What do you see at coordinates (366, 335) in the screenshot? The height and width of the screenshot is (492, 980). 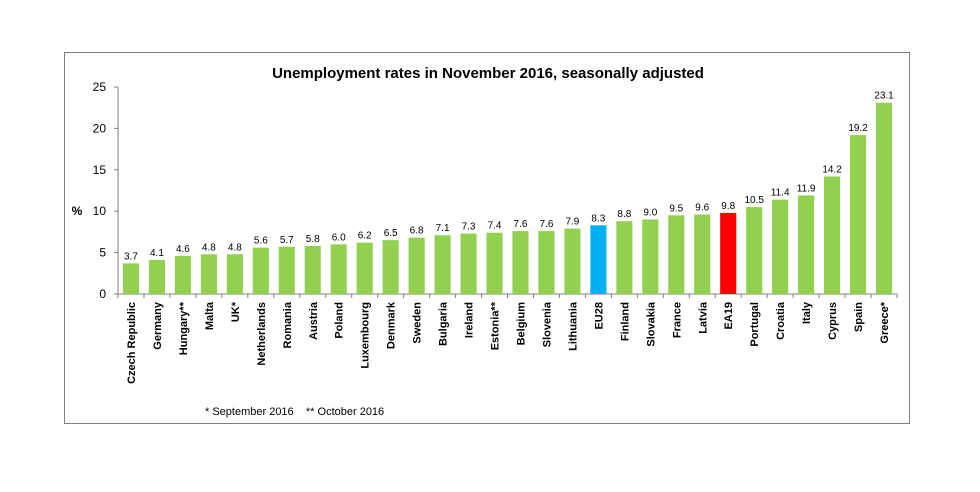 I see `category-label: Luxembourg` at bounding box center [366, 335].